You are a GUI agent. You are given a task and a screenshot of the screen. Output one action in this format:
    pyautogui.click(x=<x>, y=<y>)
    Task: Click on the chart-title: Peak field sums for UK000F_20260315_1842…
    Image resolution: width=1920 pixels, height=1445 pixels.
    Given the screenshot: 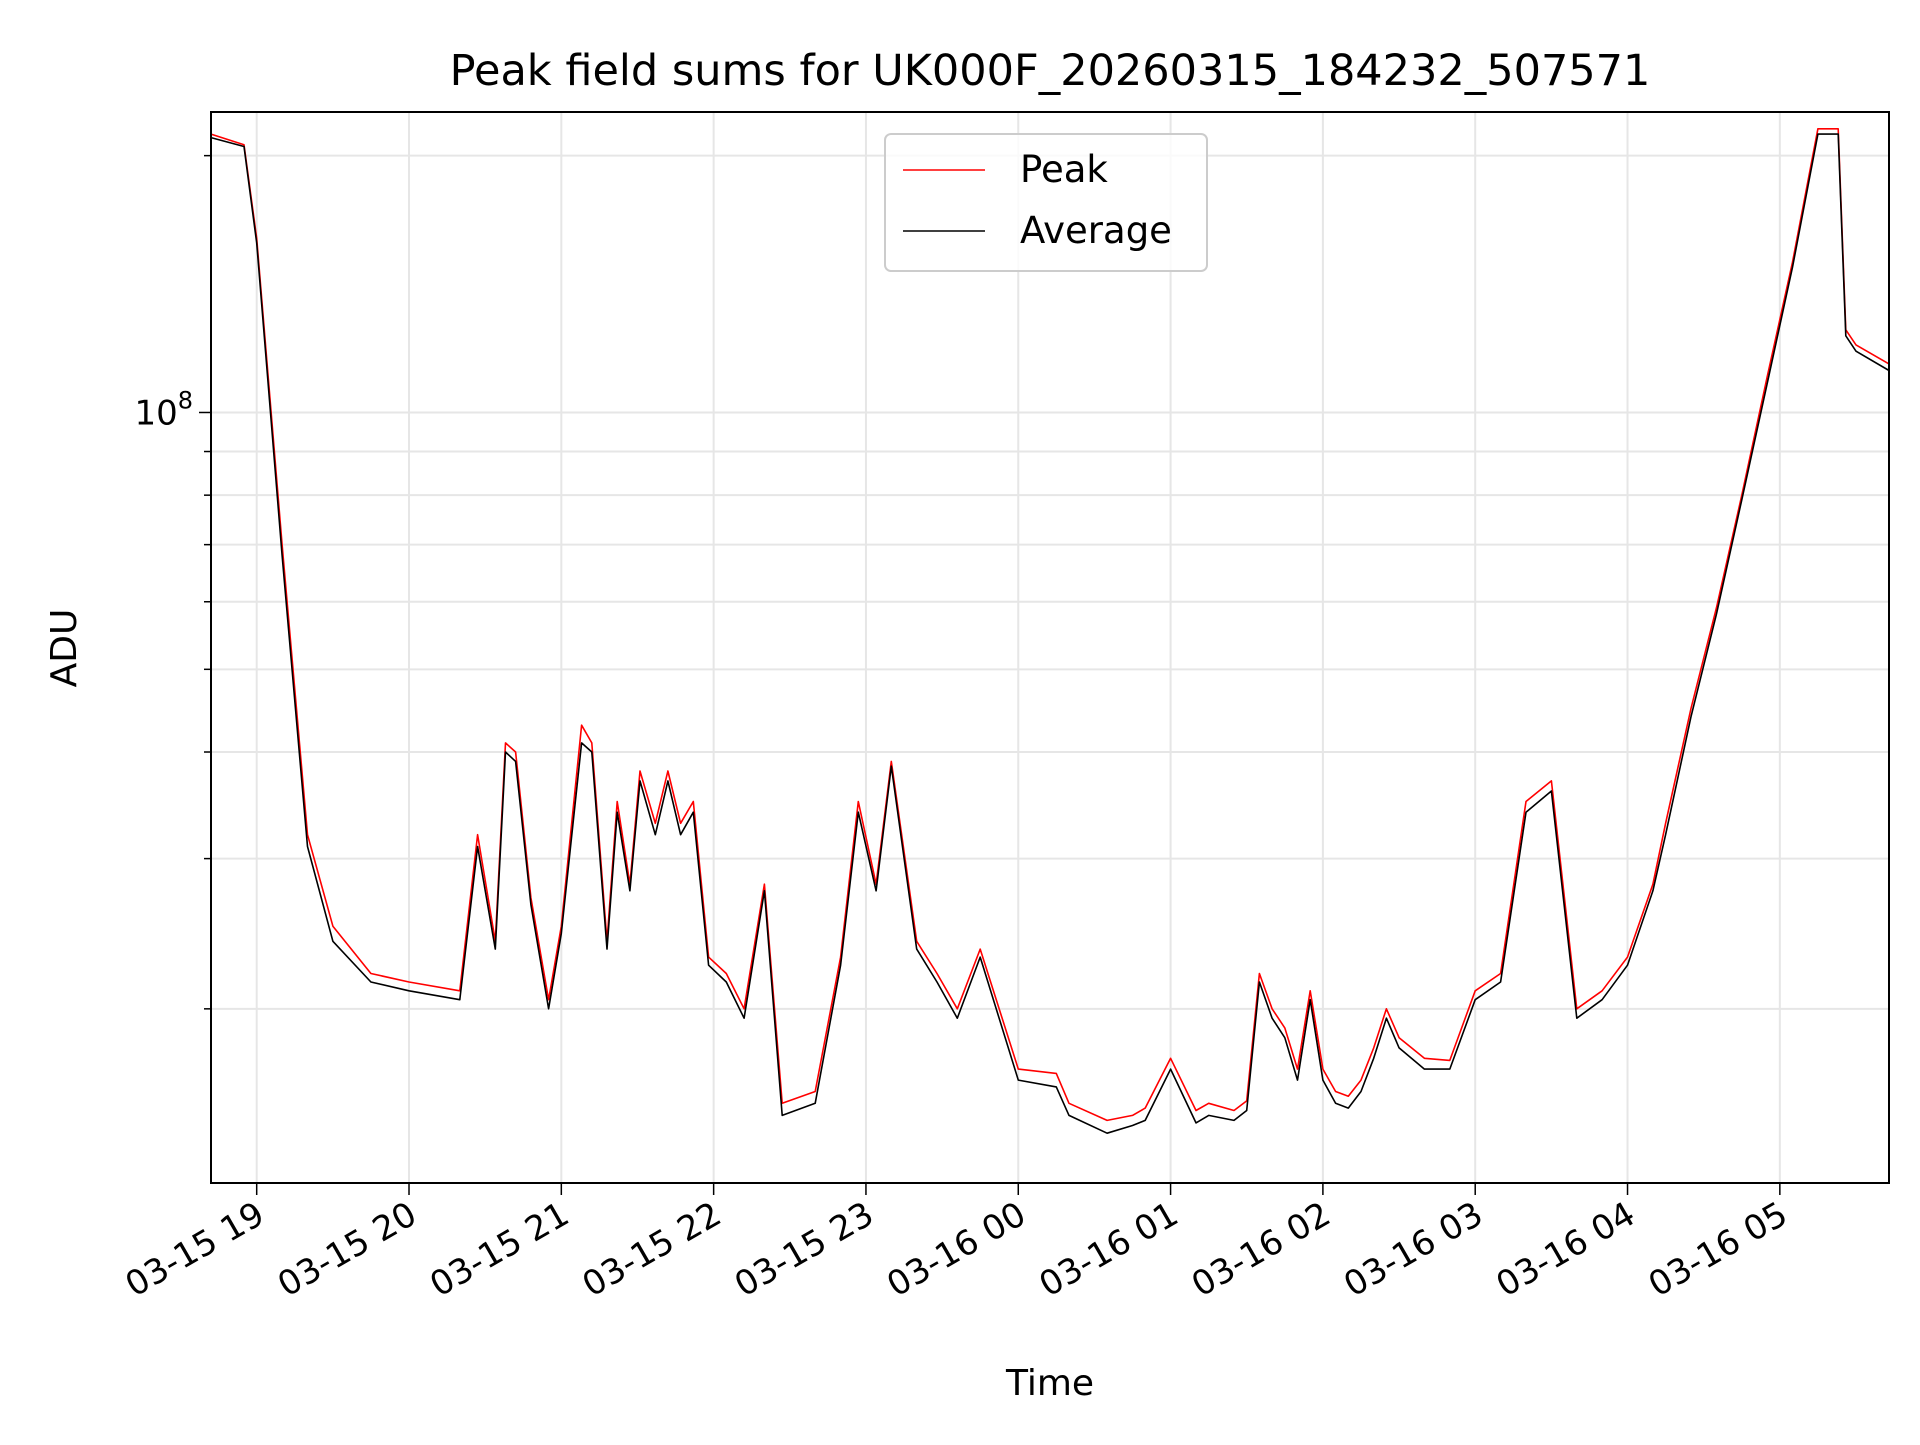 What is the action you would take?
    pyautogui.click(x=1050, y=71)
    